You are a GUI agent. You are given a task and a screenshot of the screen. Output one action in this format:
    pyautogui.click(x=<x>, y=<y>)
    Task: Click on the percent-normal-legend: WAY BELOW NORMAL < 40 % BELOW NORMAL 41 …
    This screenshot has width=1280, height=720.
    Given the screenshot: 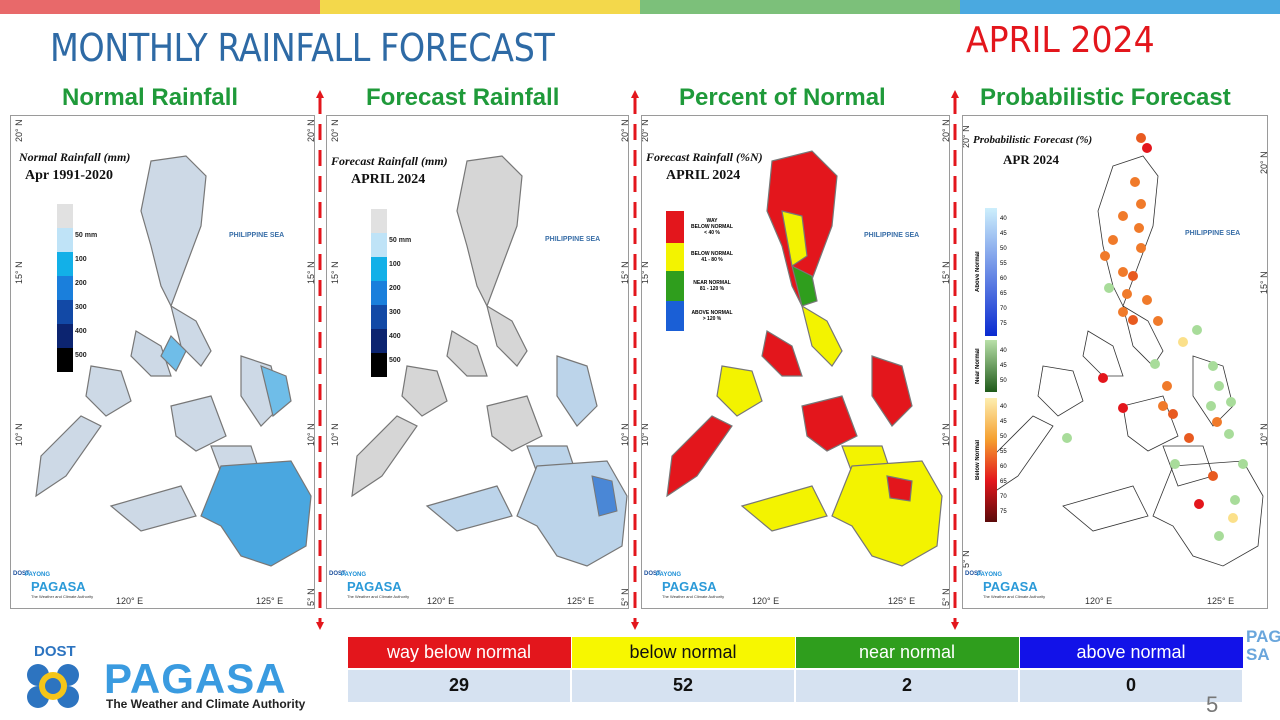 What is the action you would take?
    pyautogui.click(x=703, y=271)
    